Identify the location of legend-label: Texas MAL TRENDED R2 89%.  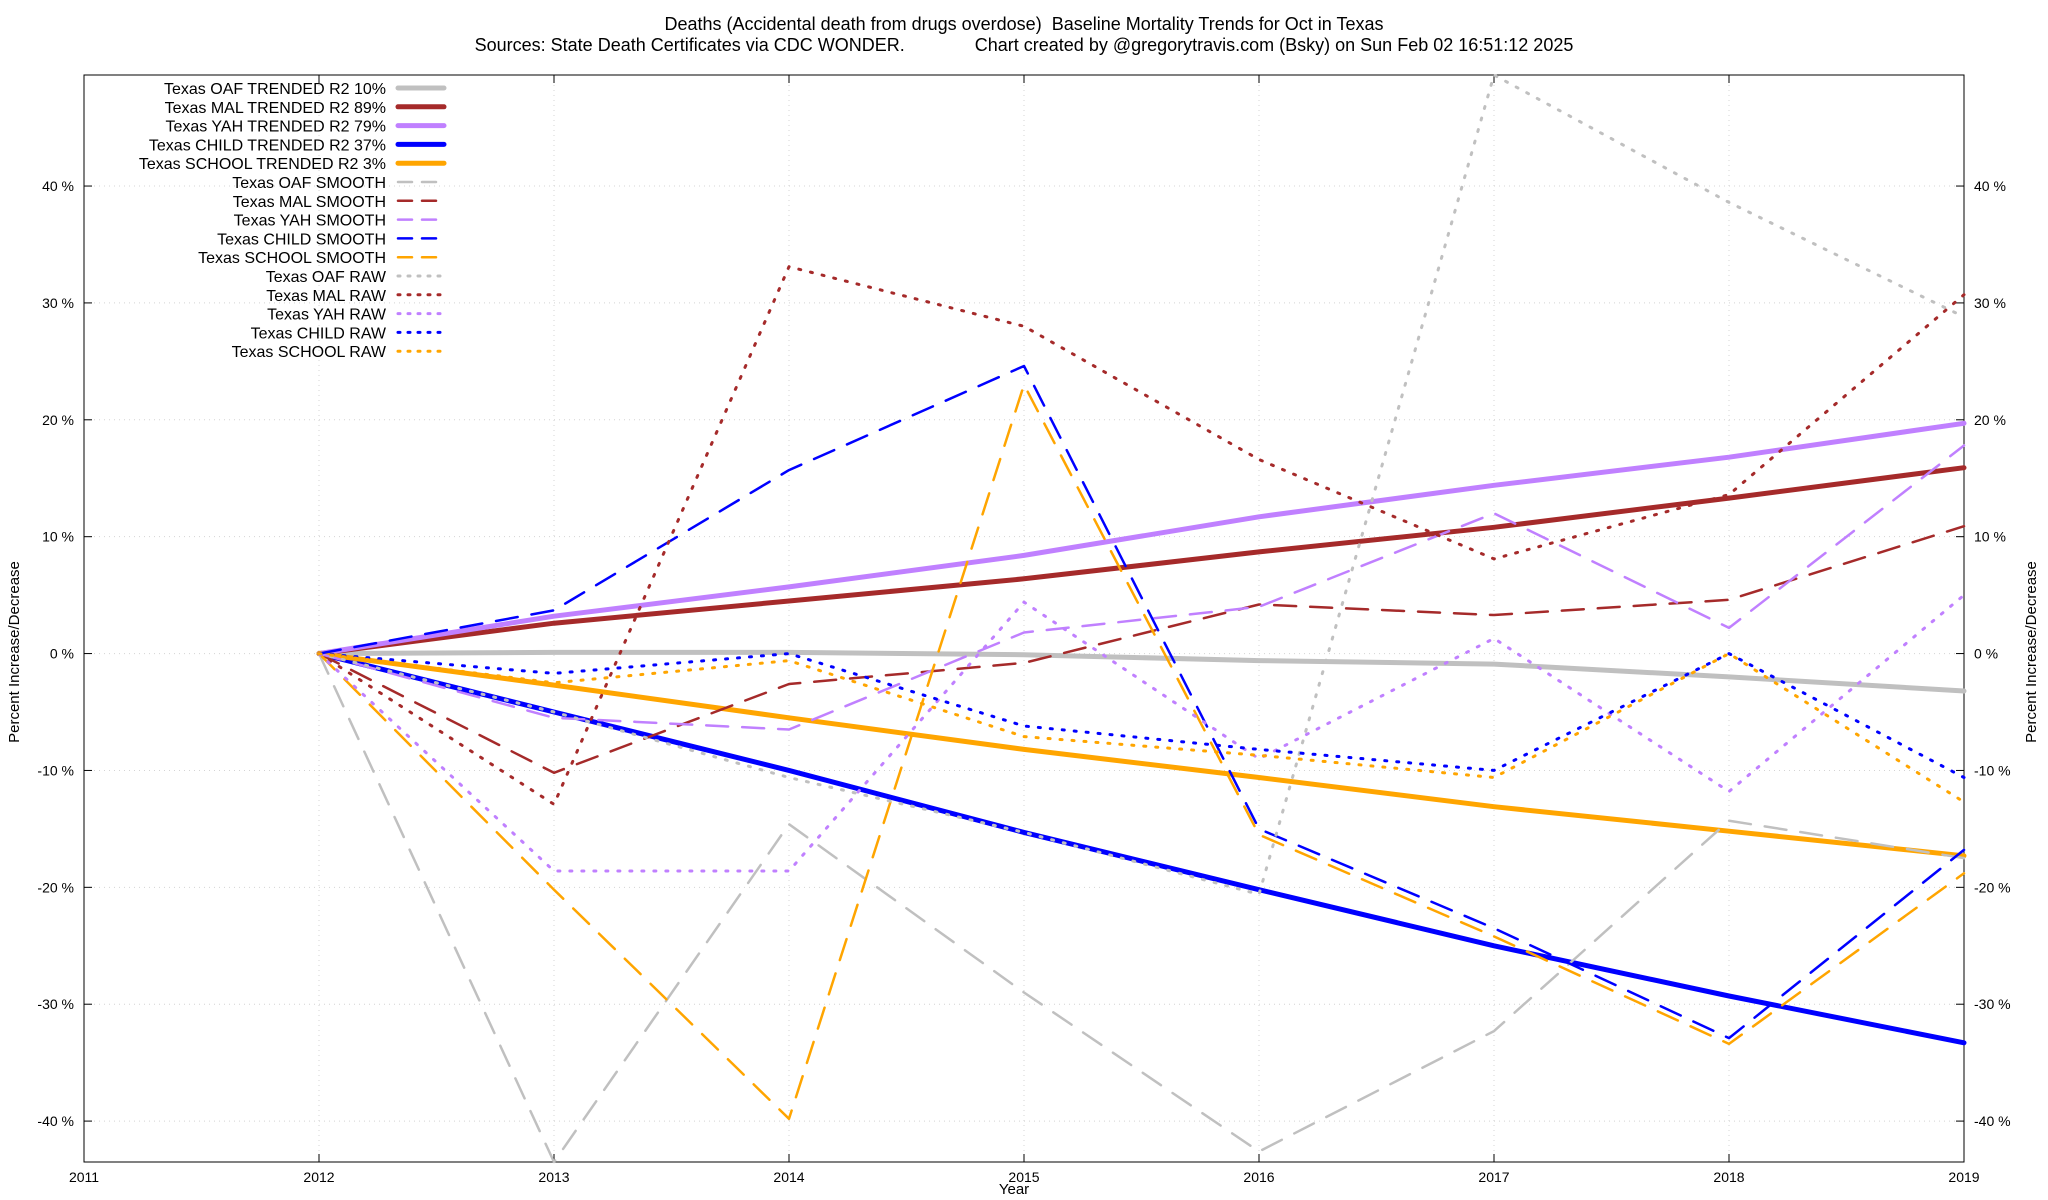
(275, 108).